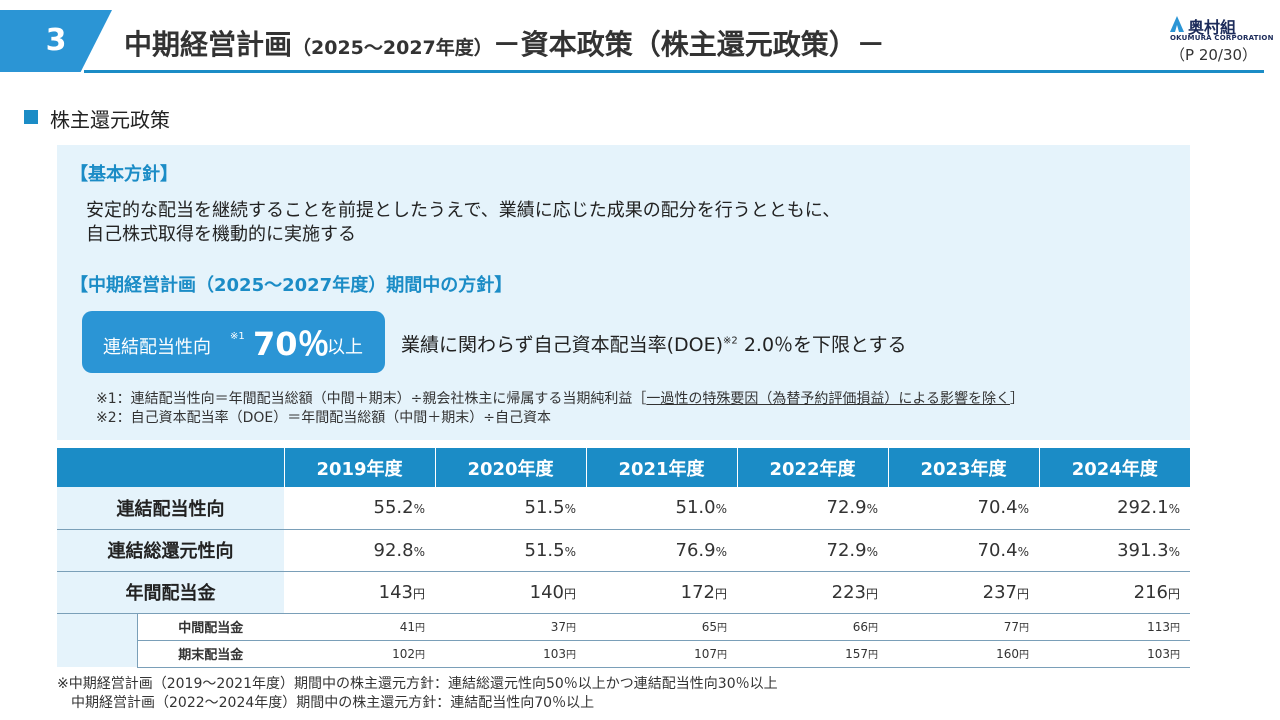  What do you see at coordinates (661, 550) in the screenshot?
I see `table-cell: 76.9%` at bounding box center [661, 550].